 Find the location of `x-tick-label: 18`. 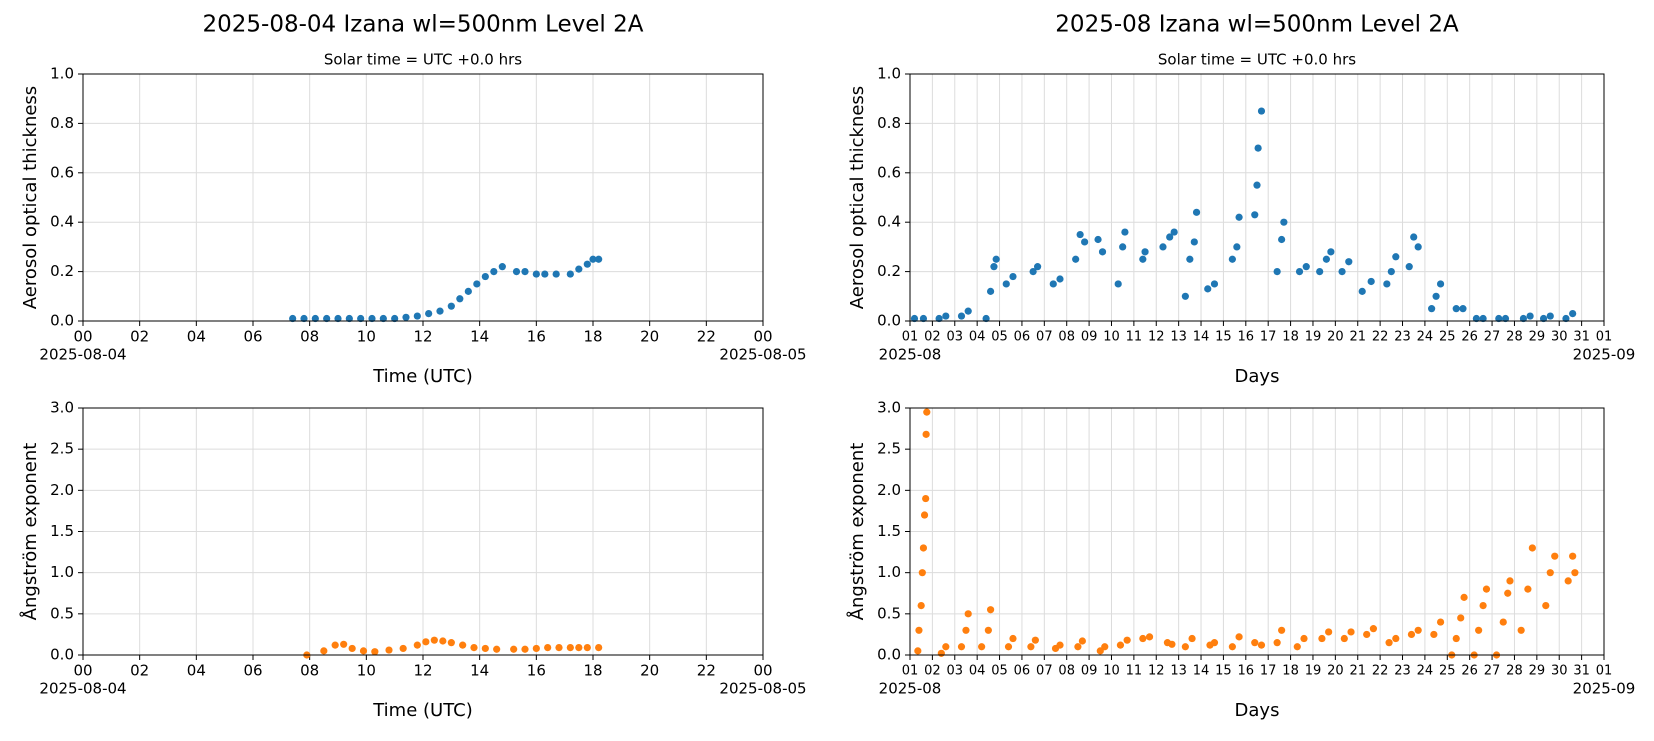

x-tick-label: 18 is located at coordinates (1290, 671).